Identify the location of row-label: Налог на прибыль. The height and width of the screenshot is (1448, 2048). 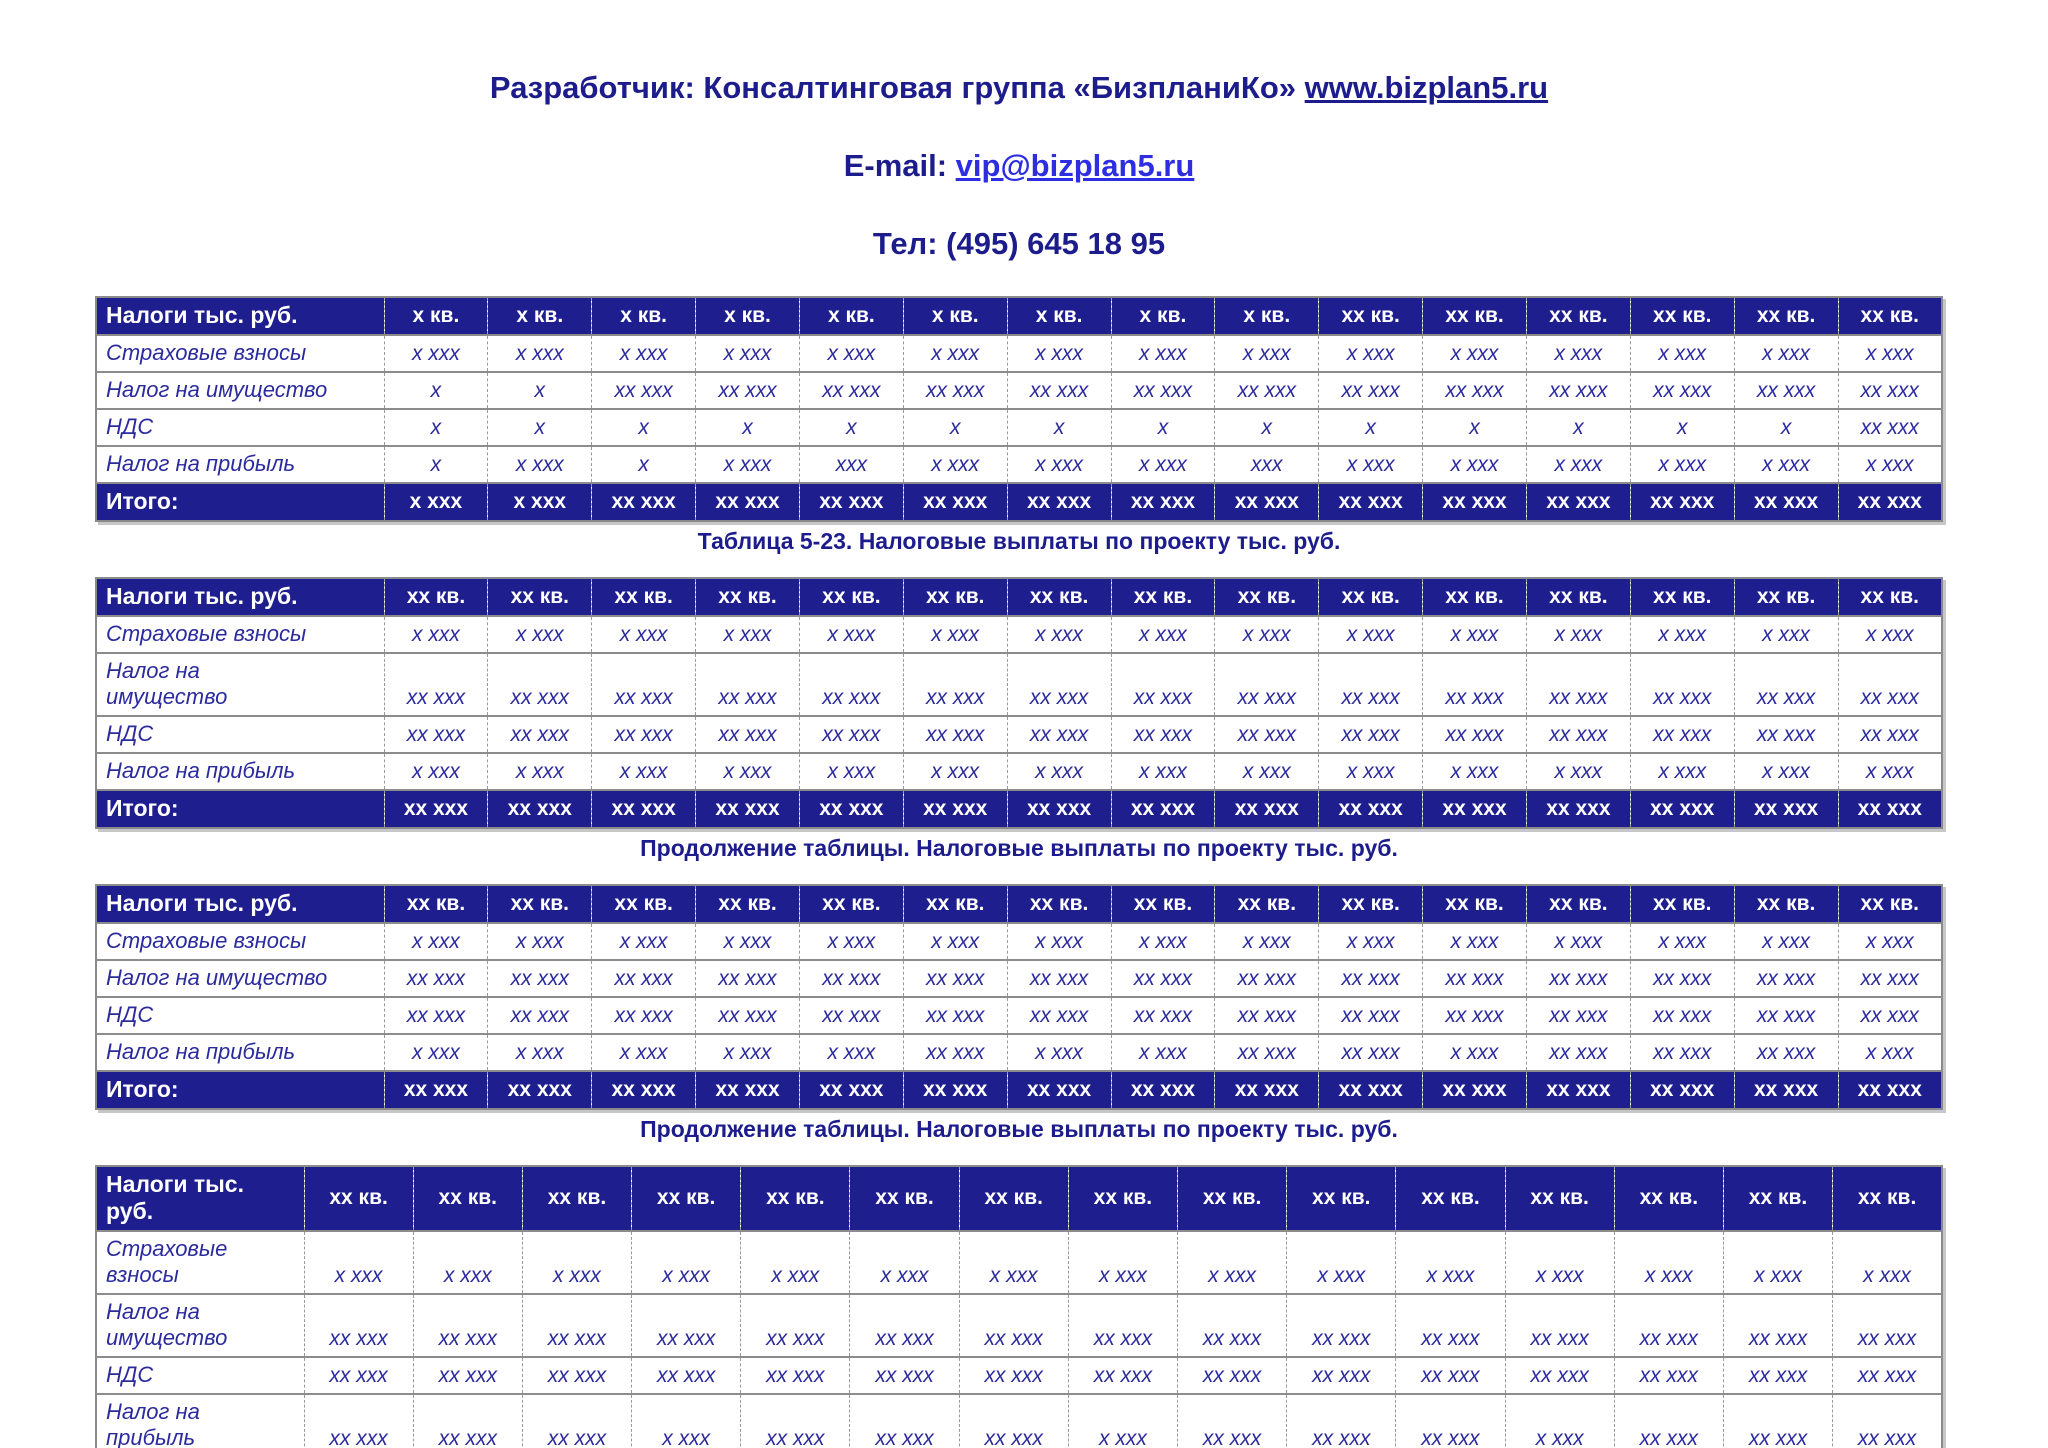
(153, 1423).